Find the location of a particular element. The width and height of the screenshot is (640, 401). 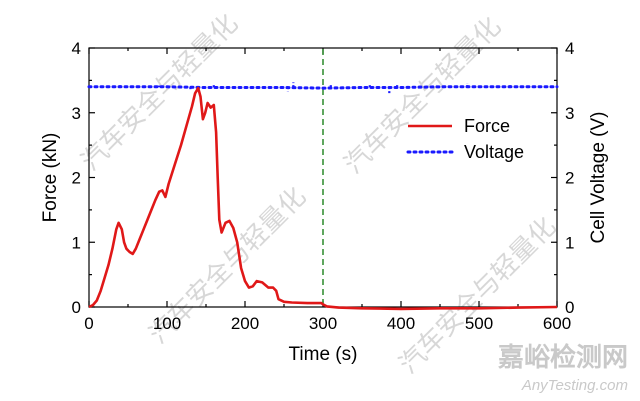

x-tick-label: 600 is located at coordinates (557, 323).